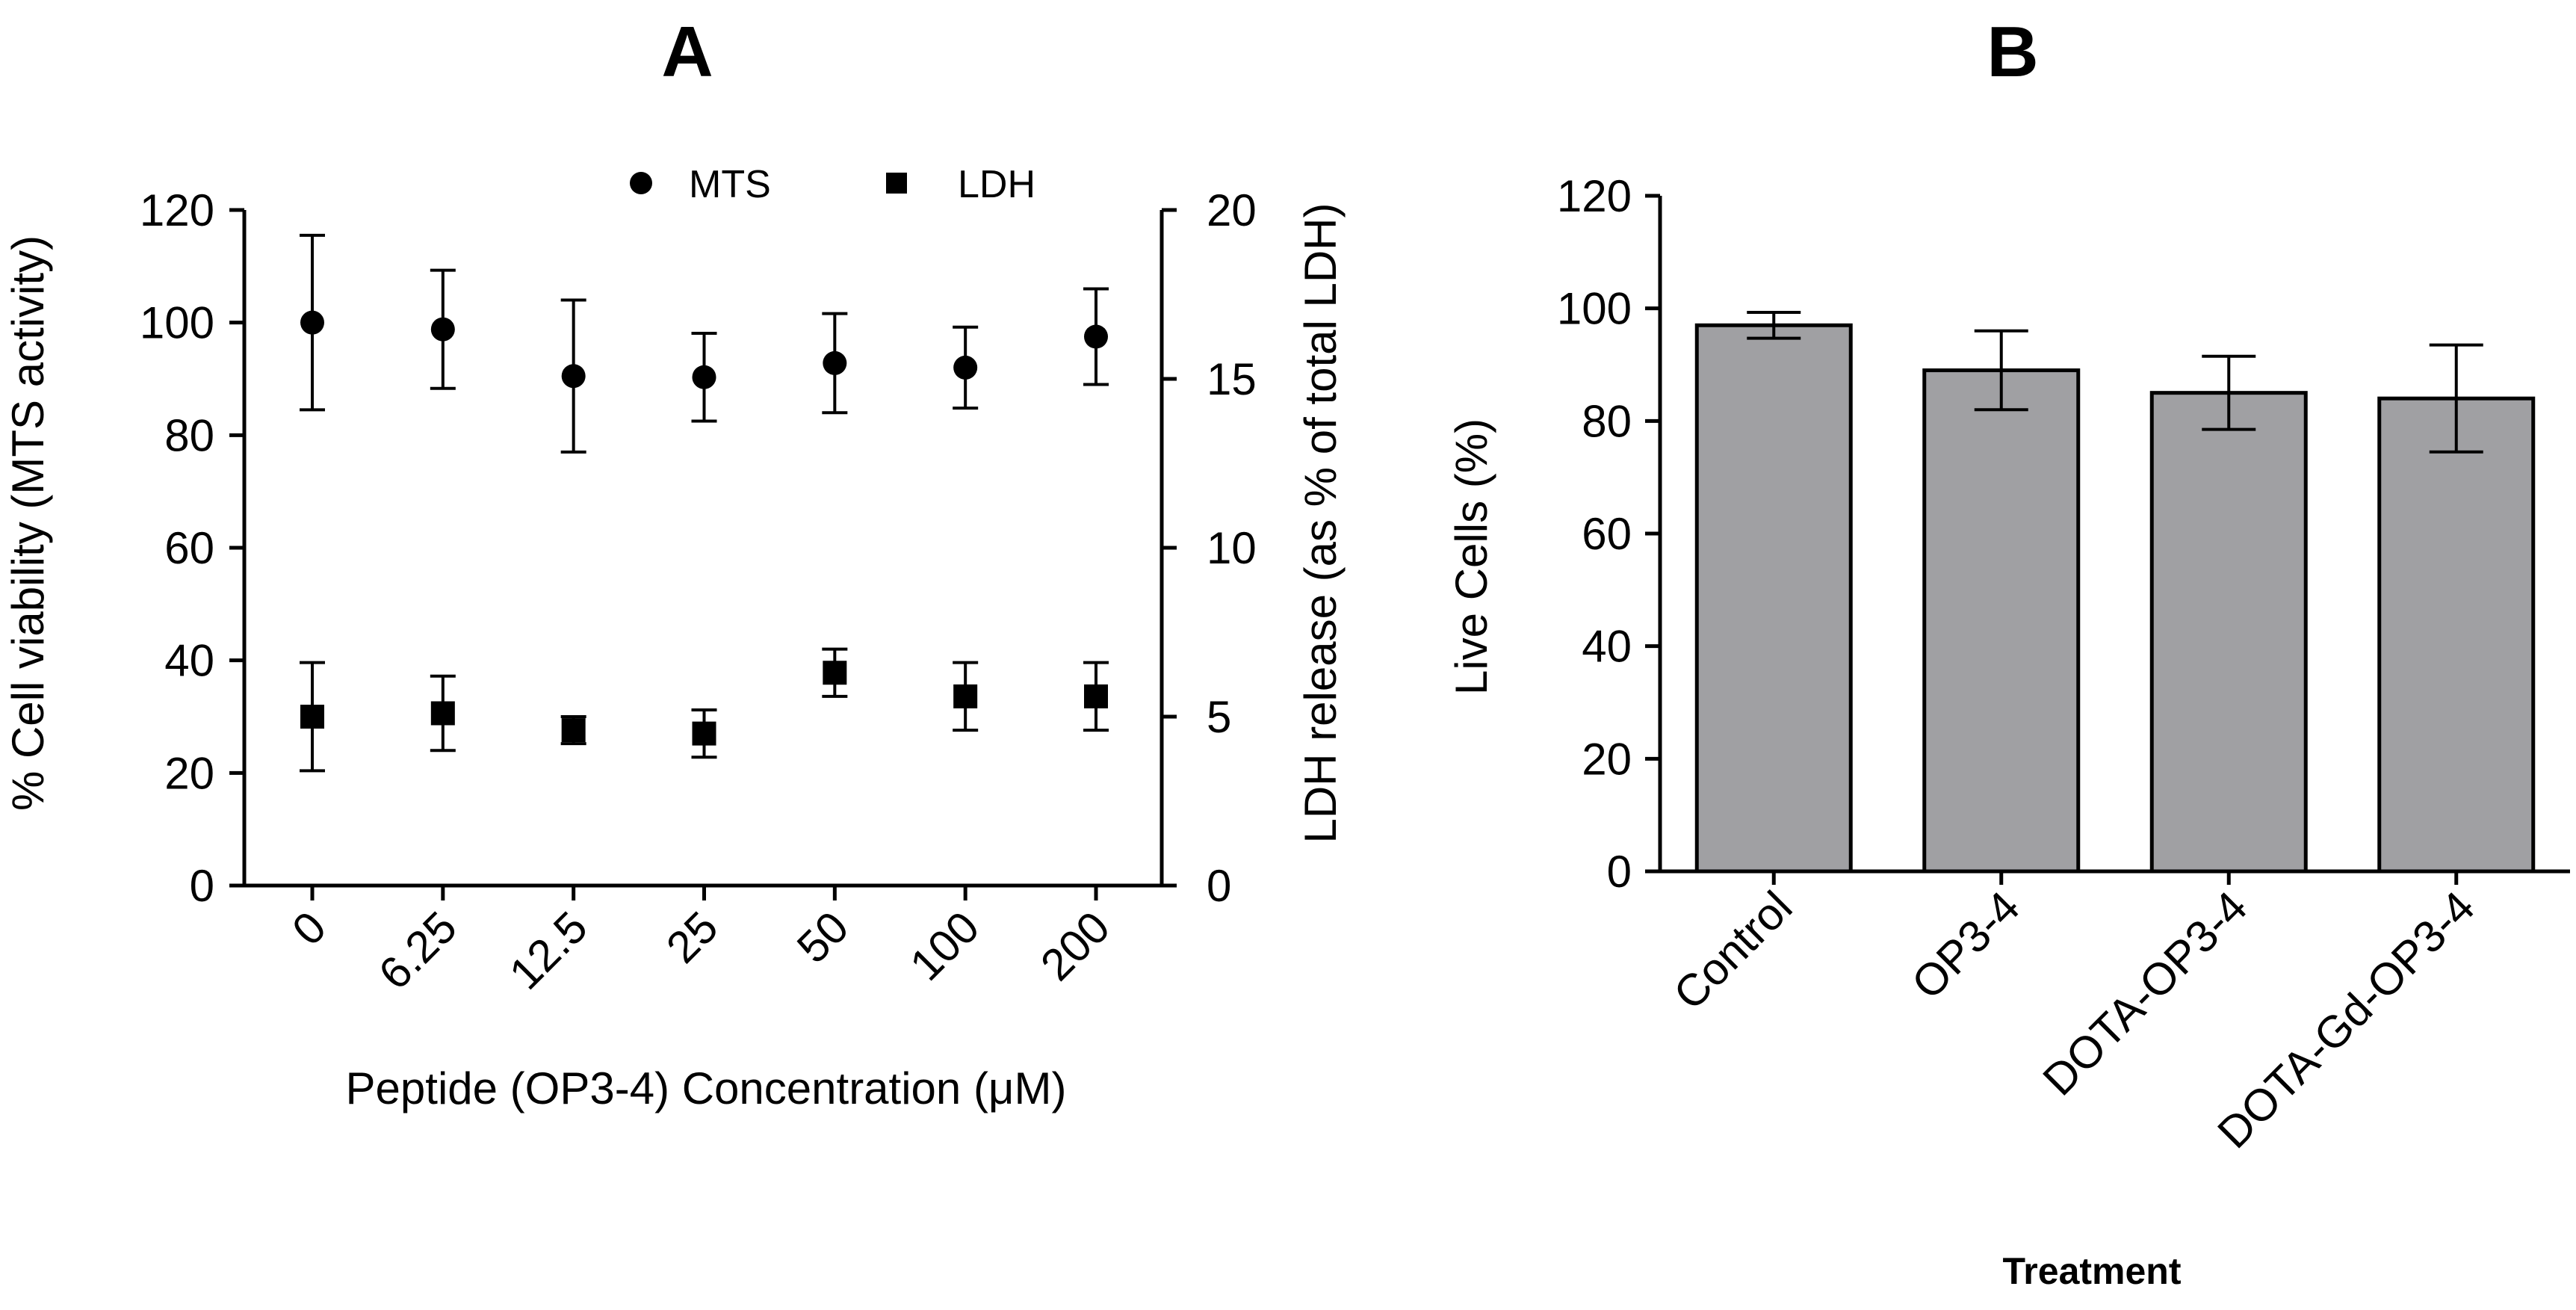 The image size is (2576, 1310). Describe the element at coordinates (202, 886) in the screenshot. I see `panel-a-left-tick-label: 0` at that location.